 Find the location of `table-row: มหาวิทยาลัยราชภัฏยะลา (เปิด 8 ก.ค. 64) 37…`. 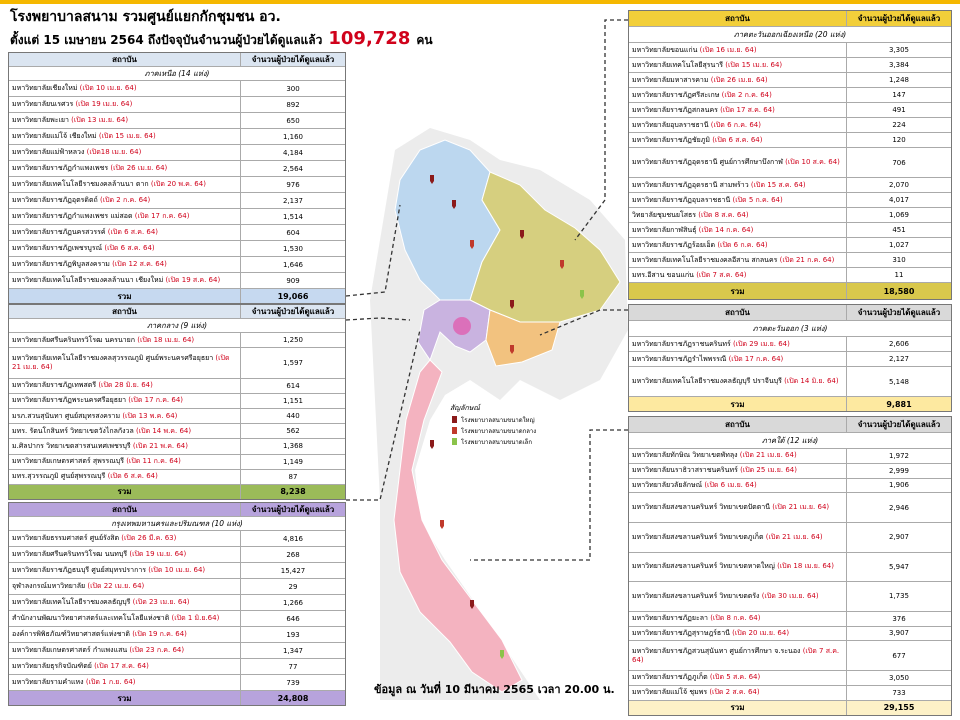

table-row: มหาวิทยาลัยราชภัฏยะลา (เปิด 8 ก.ค. 64) 37… is located at coordinates (790, 619).